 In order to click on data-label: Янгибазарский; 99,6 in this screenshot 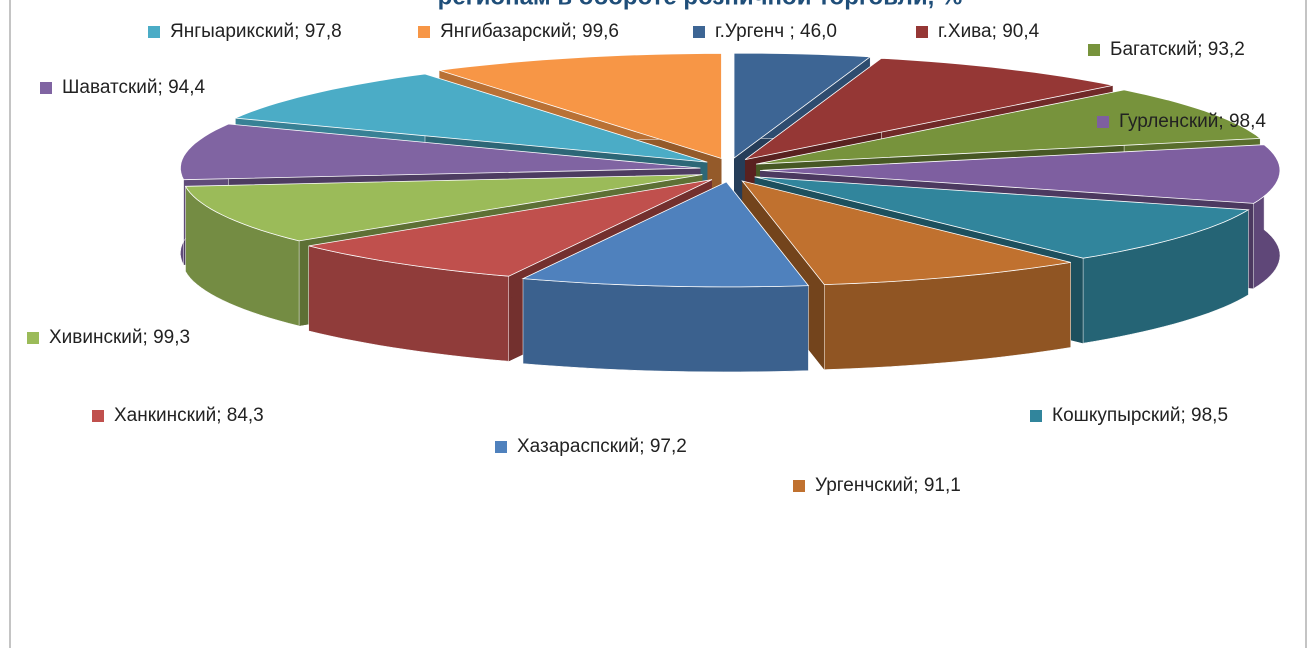, I will do `click(529, 31)`.